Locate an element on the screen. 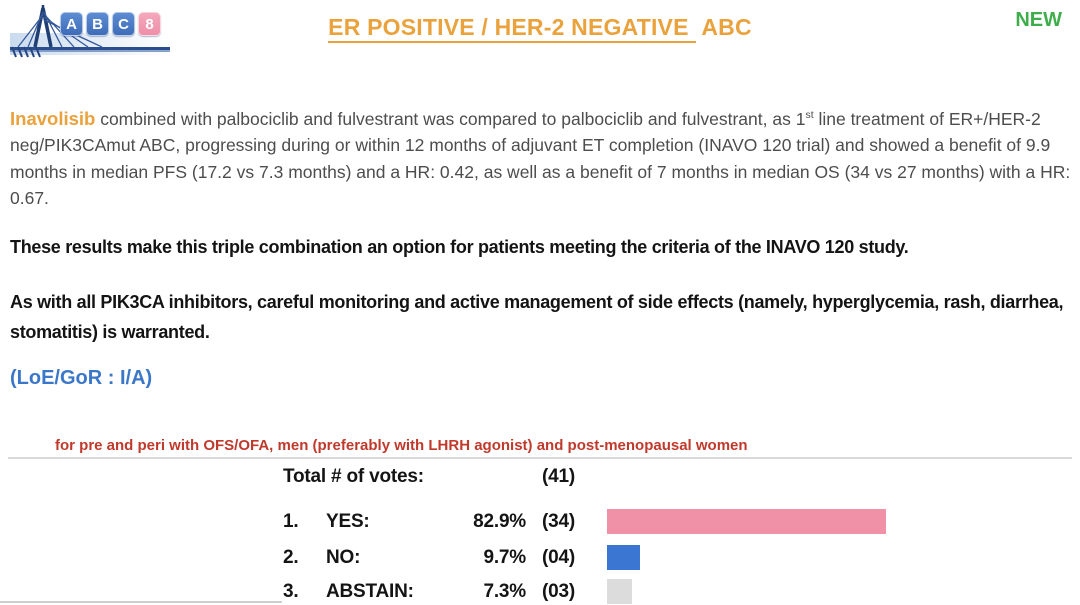 The image size is (1080, 605). total-votes-row: Total # of votes: (41) is located at coordinates (442, 476).